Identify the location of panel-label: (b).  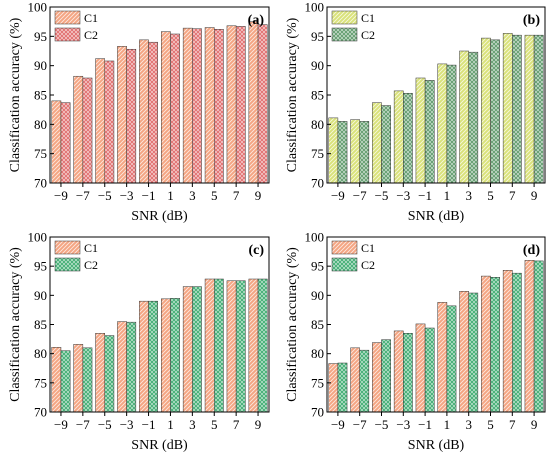
(531, 20).